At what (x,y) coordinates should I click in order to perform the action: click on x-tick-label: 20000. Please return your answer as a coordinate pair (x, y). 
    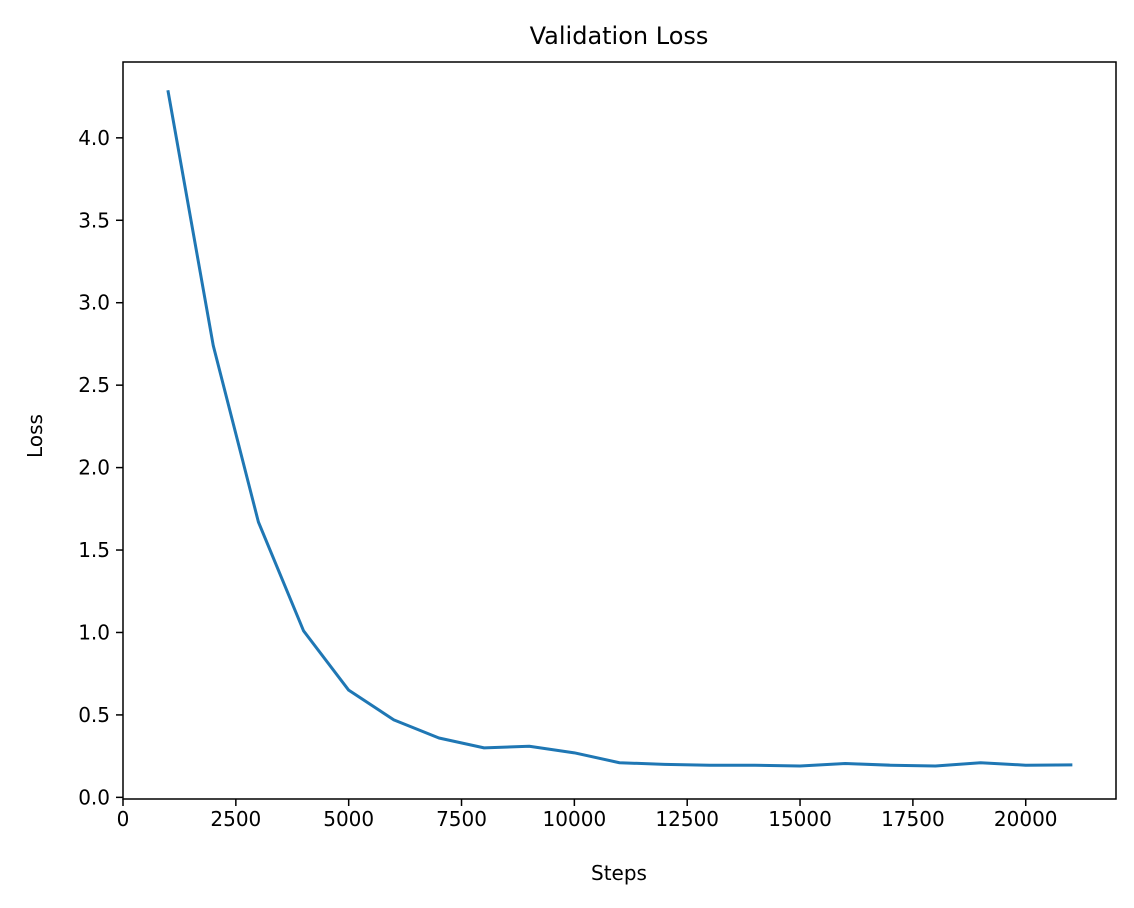
    Looking at the image, I should click on (1026, 819).